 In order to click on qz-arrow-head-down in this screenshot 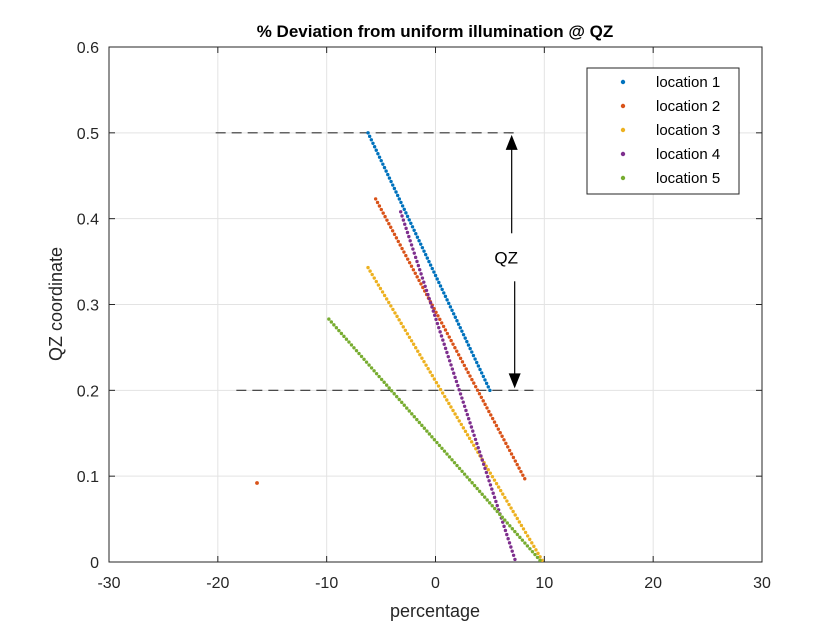, I will do `click(514, 381)`.